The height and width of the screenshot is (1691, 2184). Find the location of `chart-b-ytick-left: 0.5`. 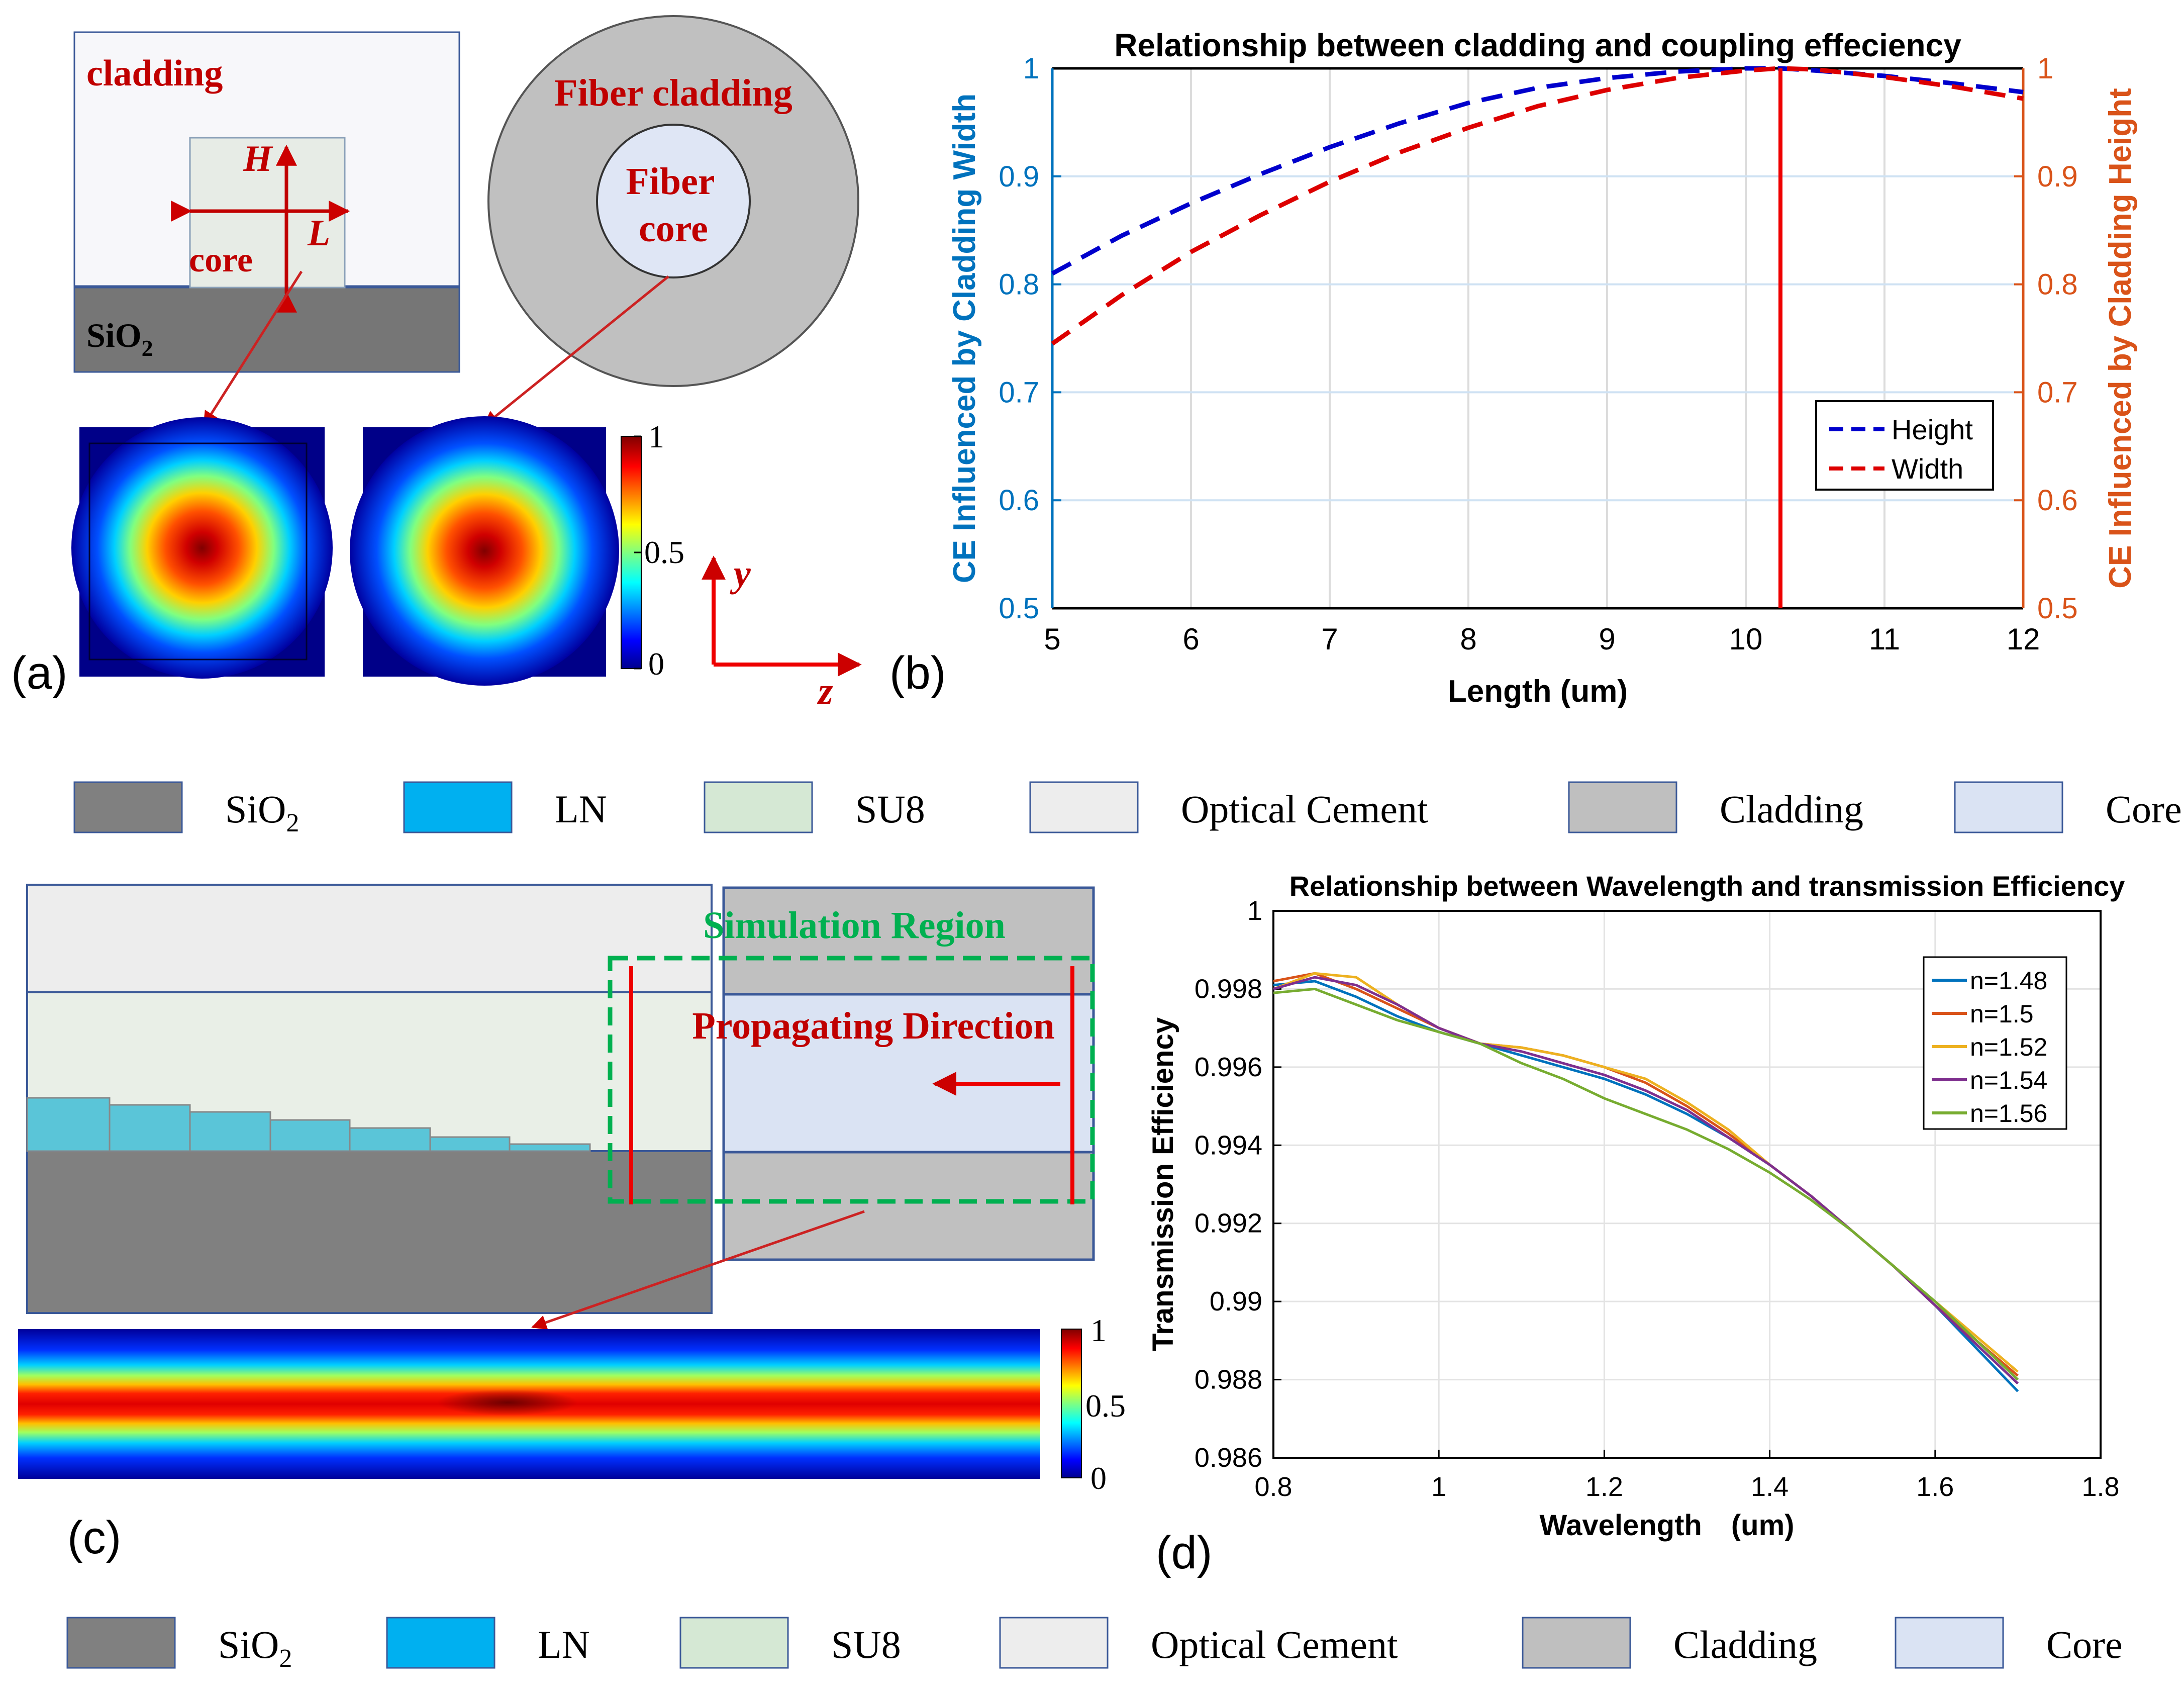

chart-b-ytick-left: 0.5 is located at coordinates (1019, 609).